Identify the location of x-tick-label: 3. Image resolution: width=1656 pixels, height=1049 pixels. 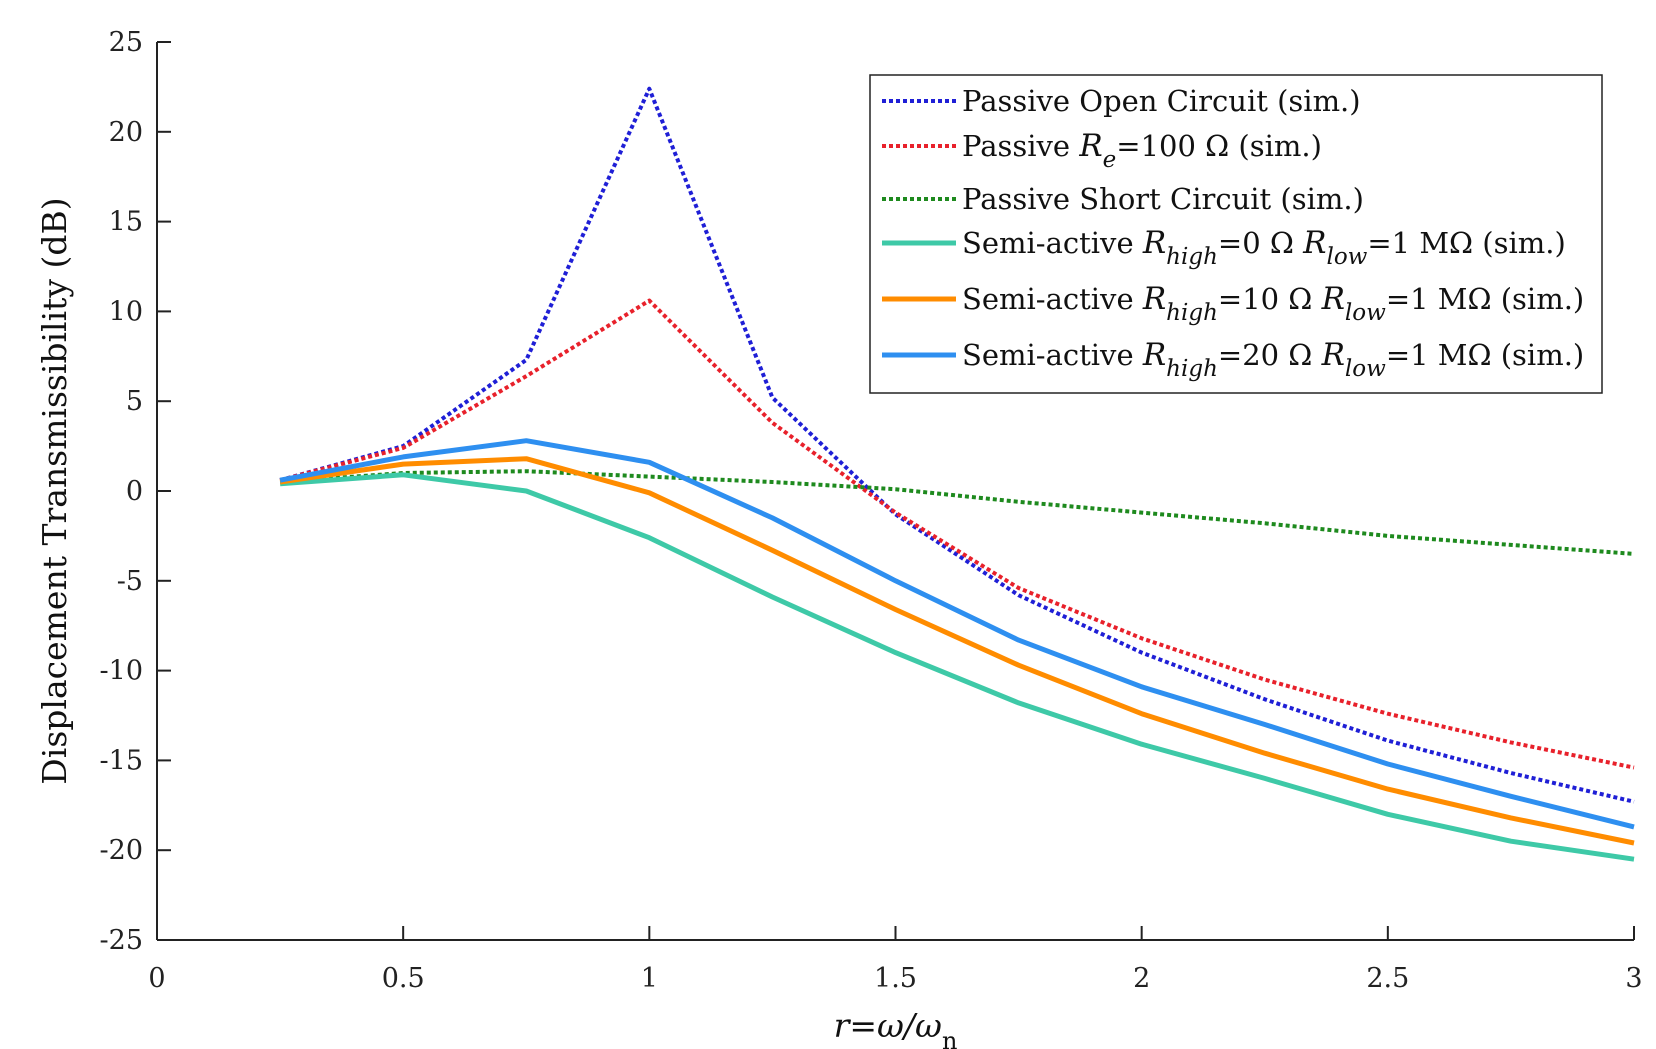
(1633, 978).